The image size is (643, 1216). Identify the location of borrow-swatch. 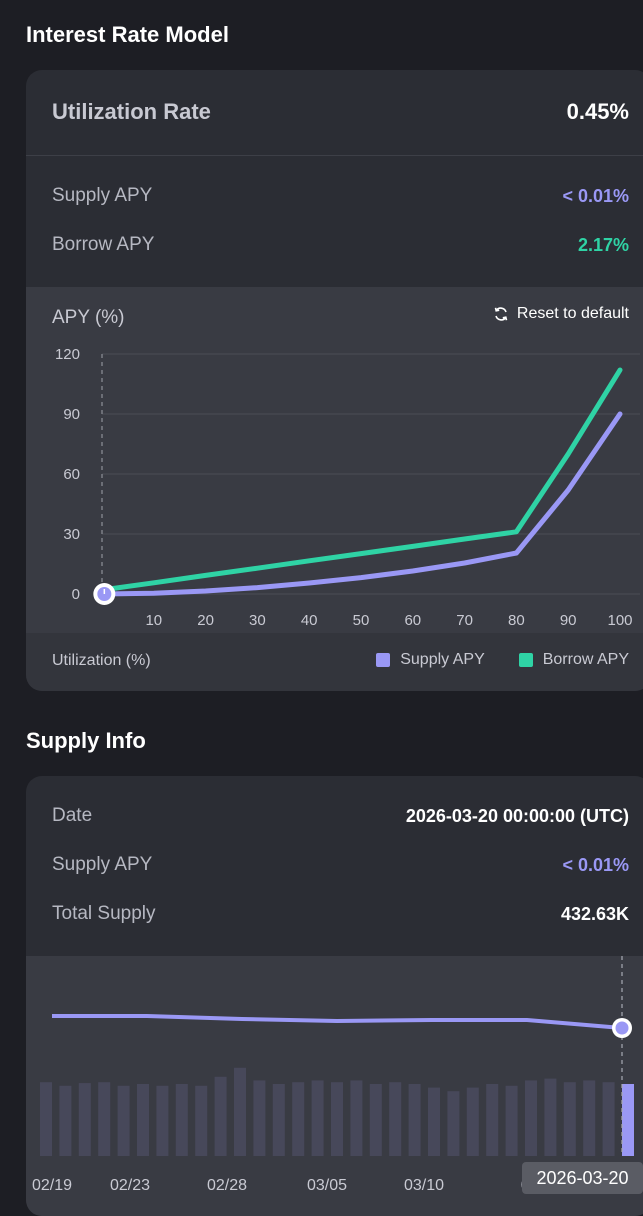
(525, 660).